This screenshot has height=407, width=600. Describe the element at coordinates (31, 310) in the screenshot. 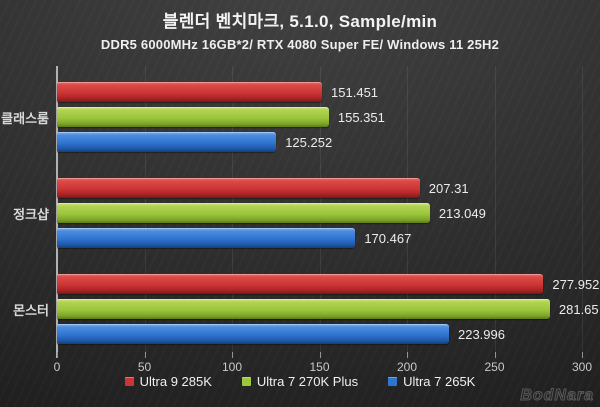

I see `category-label: 몬스터` at that location.